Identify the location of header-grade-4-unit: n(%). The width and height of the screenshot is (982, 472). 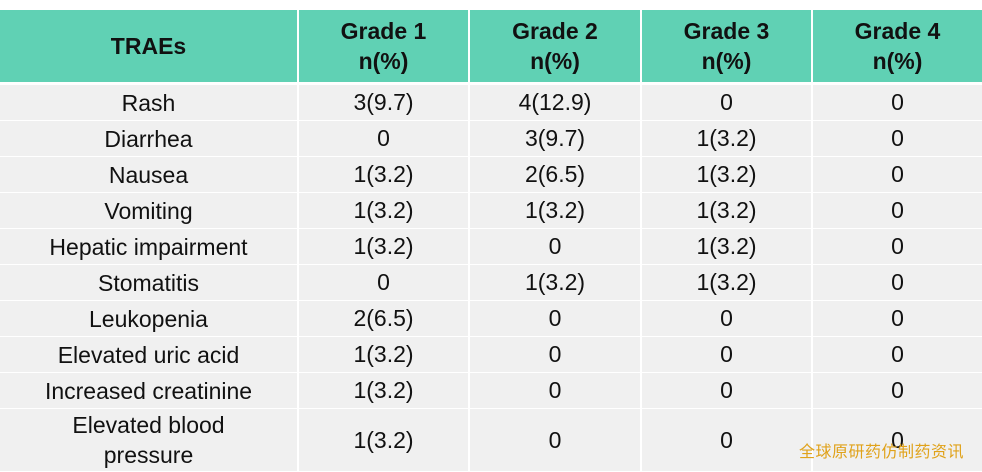
(897, 61).